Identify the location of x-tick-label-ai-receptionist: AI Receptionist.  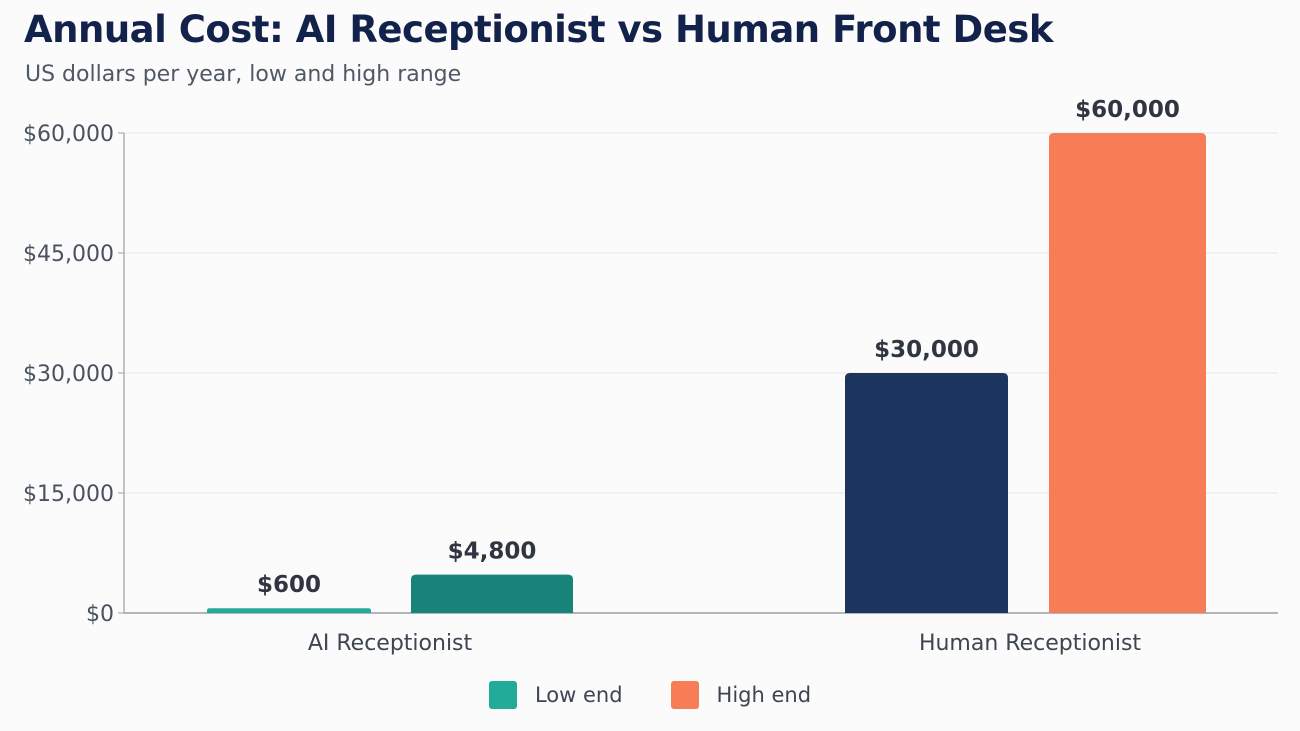
(390, 643).